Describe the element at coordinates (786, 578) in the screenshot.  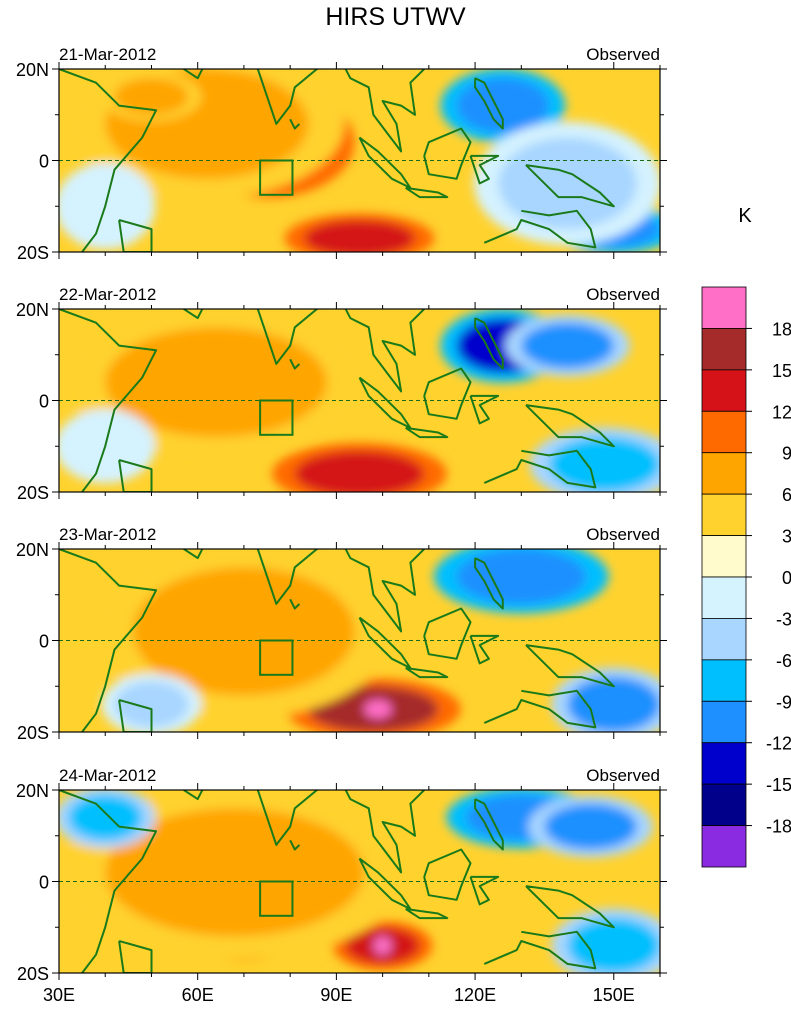
I see `colorbar-label: 0` at that location.